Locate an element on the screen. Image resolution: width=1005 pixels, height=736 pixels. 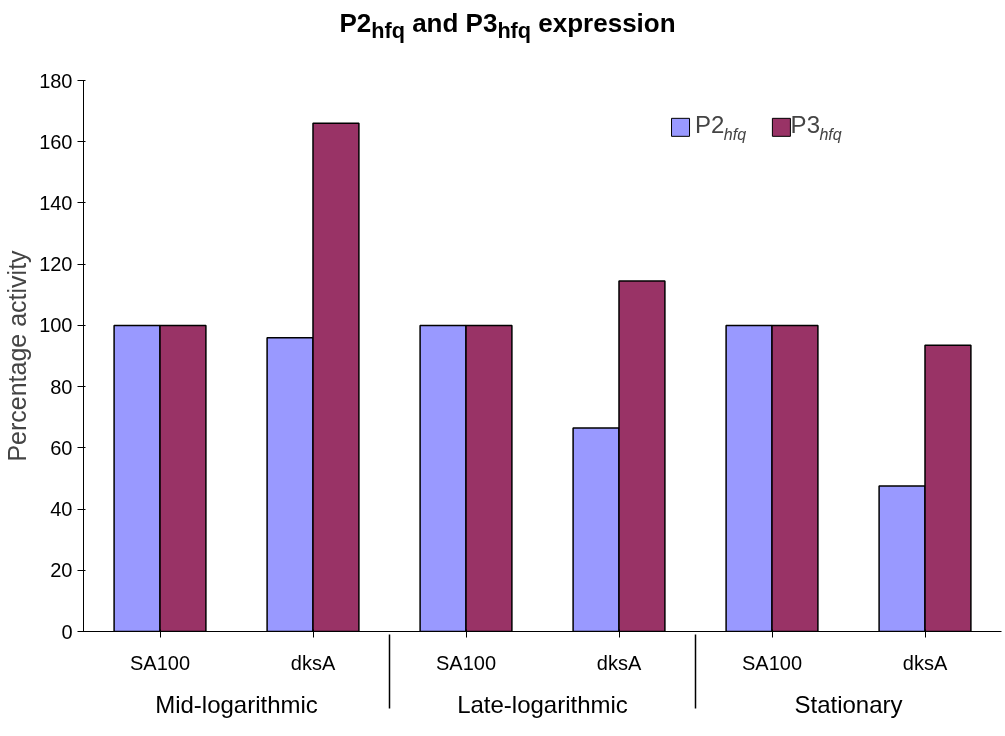
y-tick-label: 160 is located at coordinates (56, 141).